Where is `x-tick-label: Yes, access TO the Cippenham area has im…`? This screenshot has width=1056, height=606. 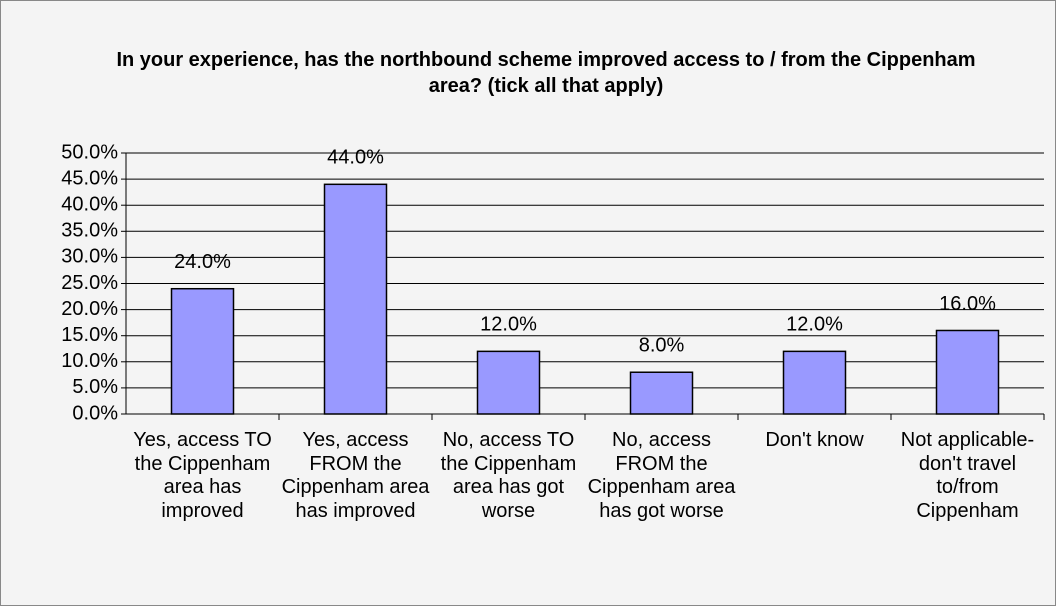
x-tick-label: Yes, access TO the Cippenham area has im… is located at coordinates (202, 475).